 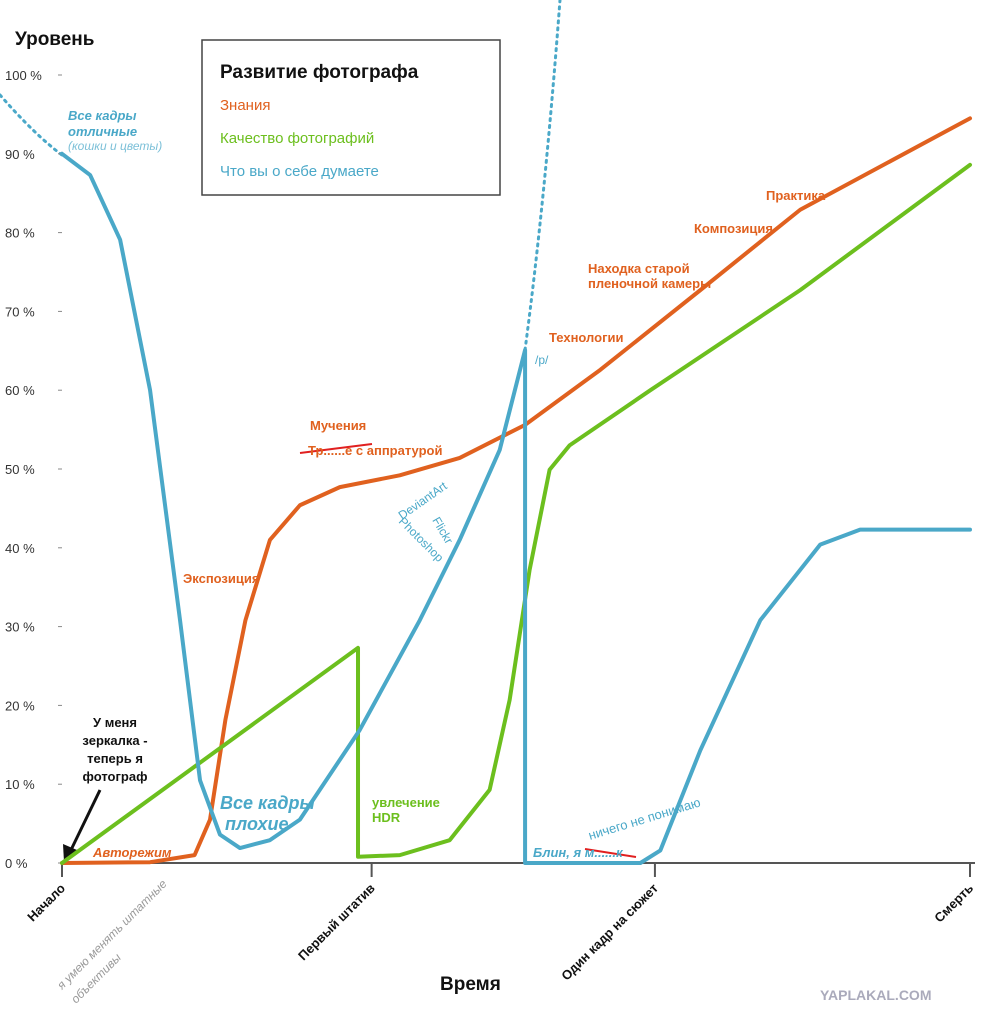 What do you see at coordinates (386, 817) in the screenshot?
I see `annotation: HDR` at bounding box center [386, 817].